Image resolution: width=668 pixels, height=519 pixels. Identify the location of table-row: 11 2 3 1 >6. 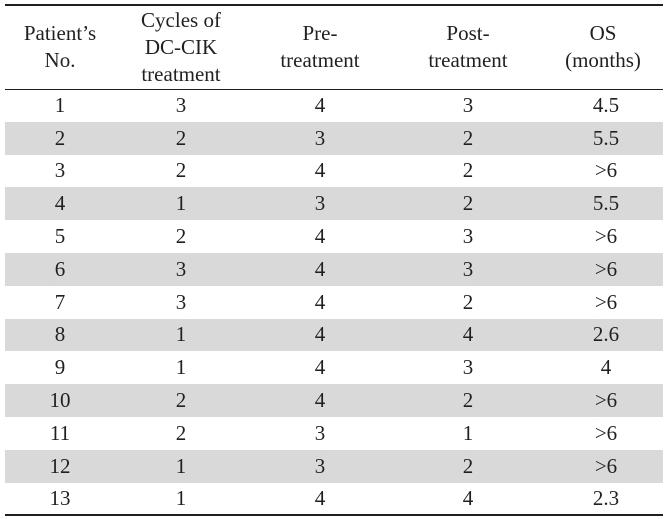
(334, 433).